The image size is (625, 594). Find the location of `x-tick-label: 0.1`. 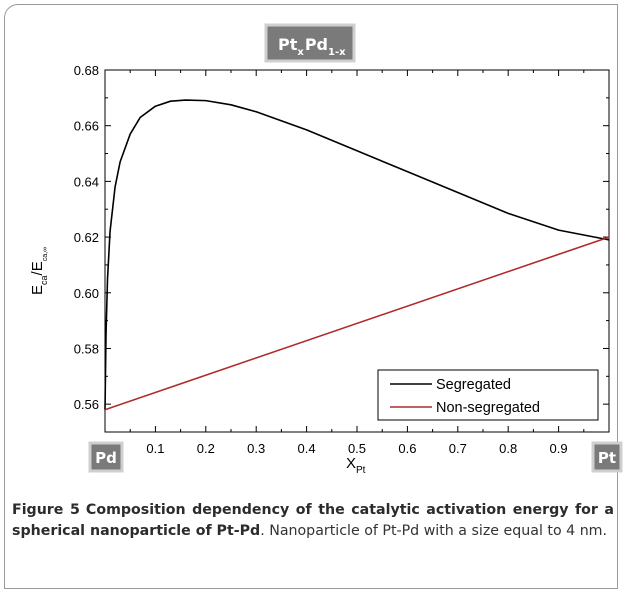

x-tick-label: 0.1 is located at coordinates (155, 448).